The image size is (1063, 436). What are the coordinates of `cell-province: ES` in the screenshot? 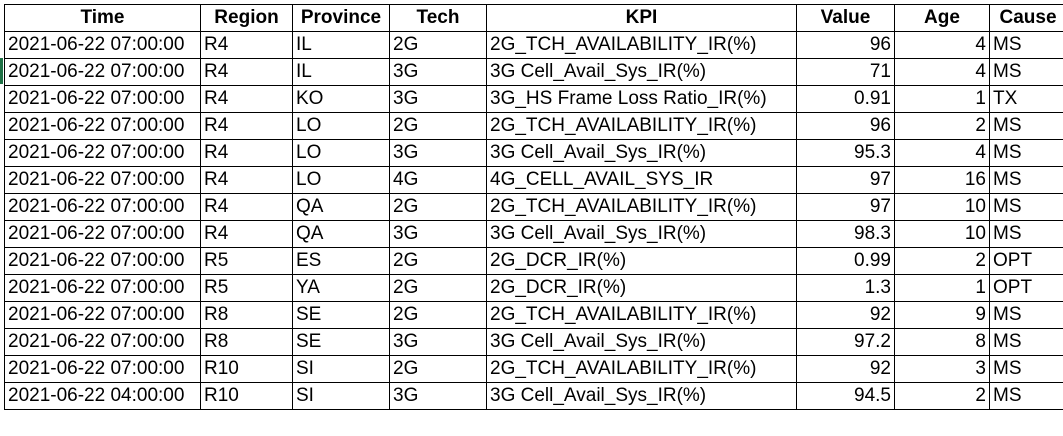 It's located at (341, 261).